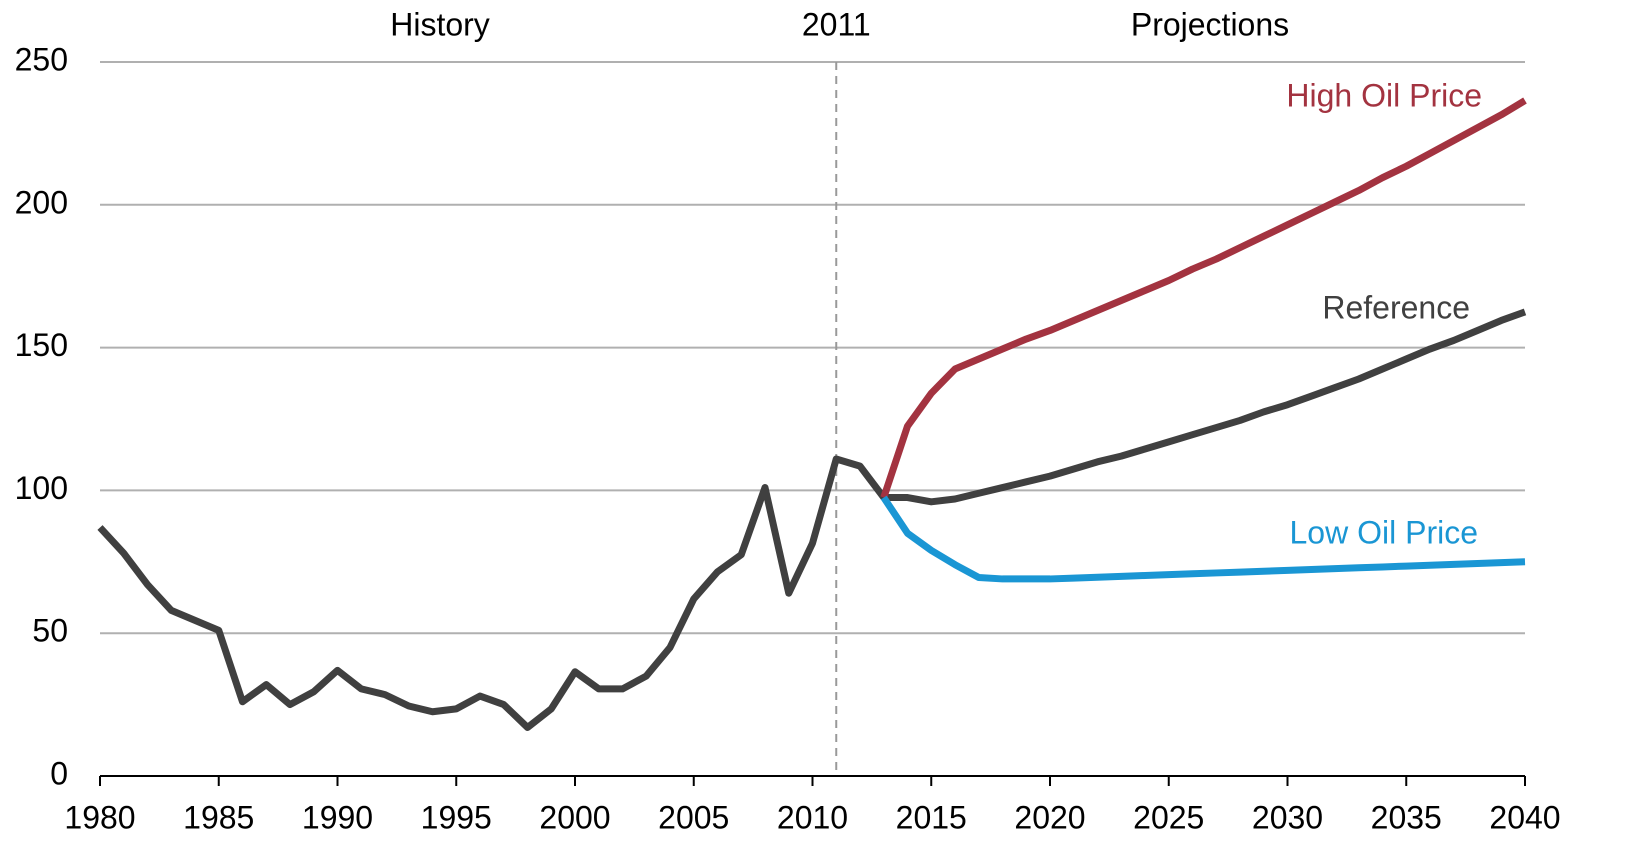  Describe the element at coordinates (1406, 817) in the screenshot. I see `x-tick-label: 2035` at that location.